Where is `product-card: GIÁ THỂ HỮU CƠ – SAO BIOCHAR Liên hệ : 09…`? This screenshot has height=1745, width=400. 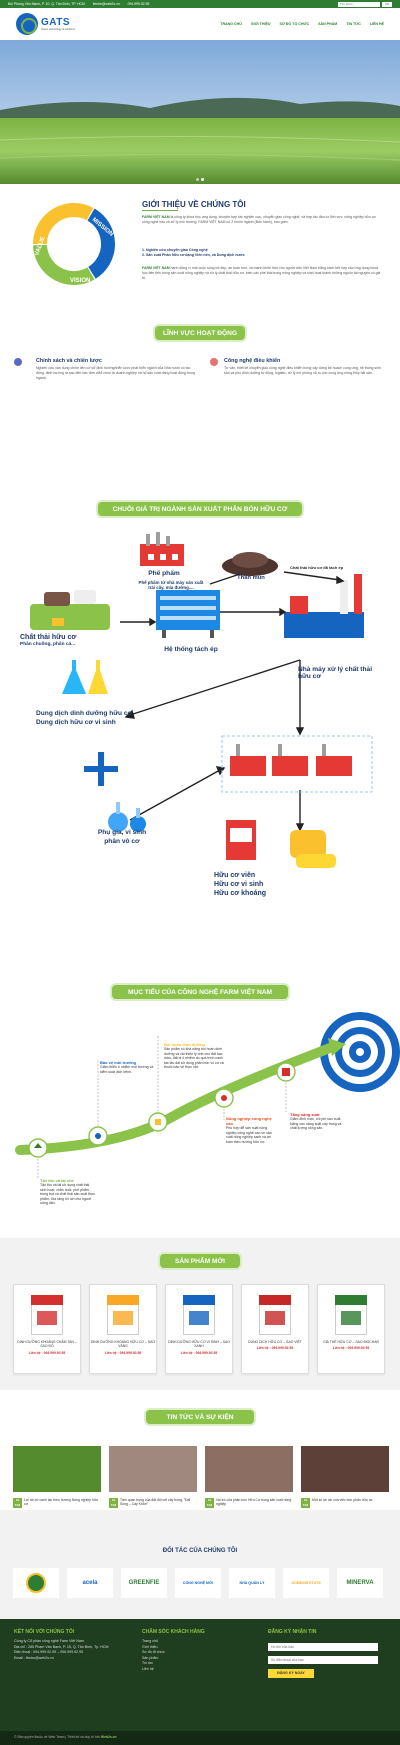
product-card: GIÁ THỂ HỮU CƠ – SAO BIOCHAR Liên hệ : 09… is located at coordinates (351, 1329).